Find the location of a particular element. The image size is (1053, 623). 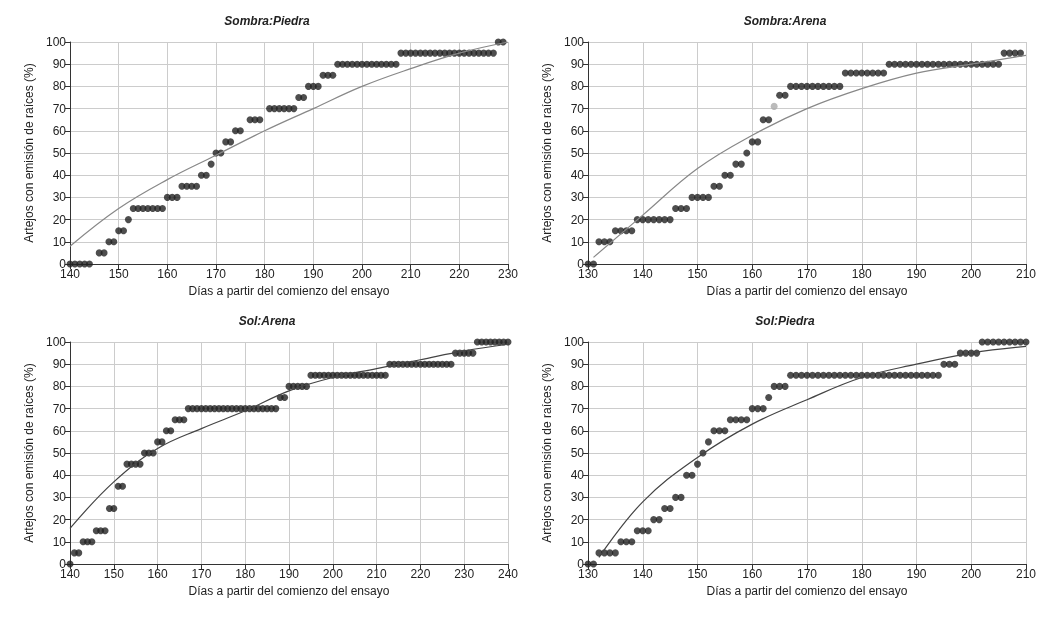

x-tick-label: 240 is located at coordinates (508, 574).